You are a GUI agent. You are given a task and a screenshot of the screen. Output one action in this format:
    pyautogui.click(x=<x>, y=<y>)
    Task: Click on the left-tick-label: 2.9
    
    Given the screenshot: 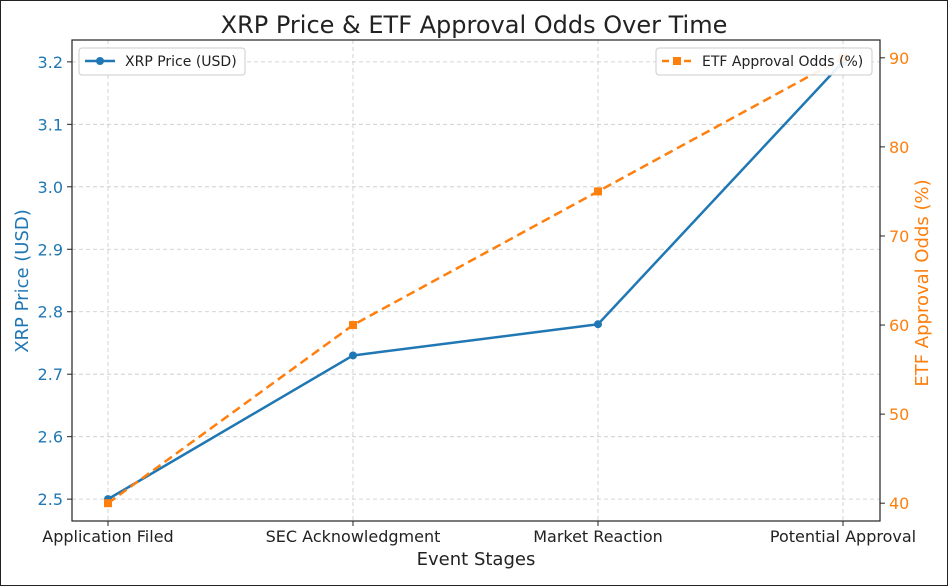 What is the action you would take?
    pyautogui.click(x=50, y=249)
    